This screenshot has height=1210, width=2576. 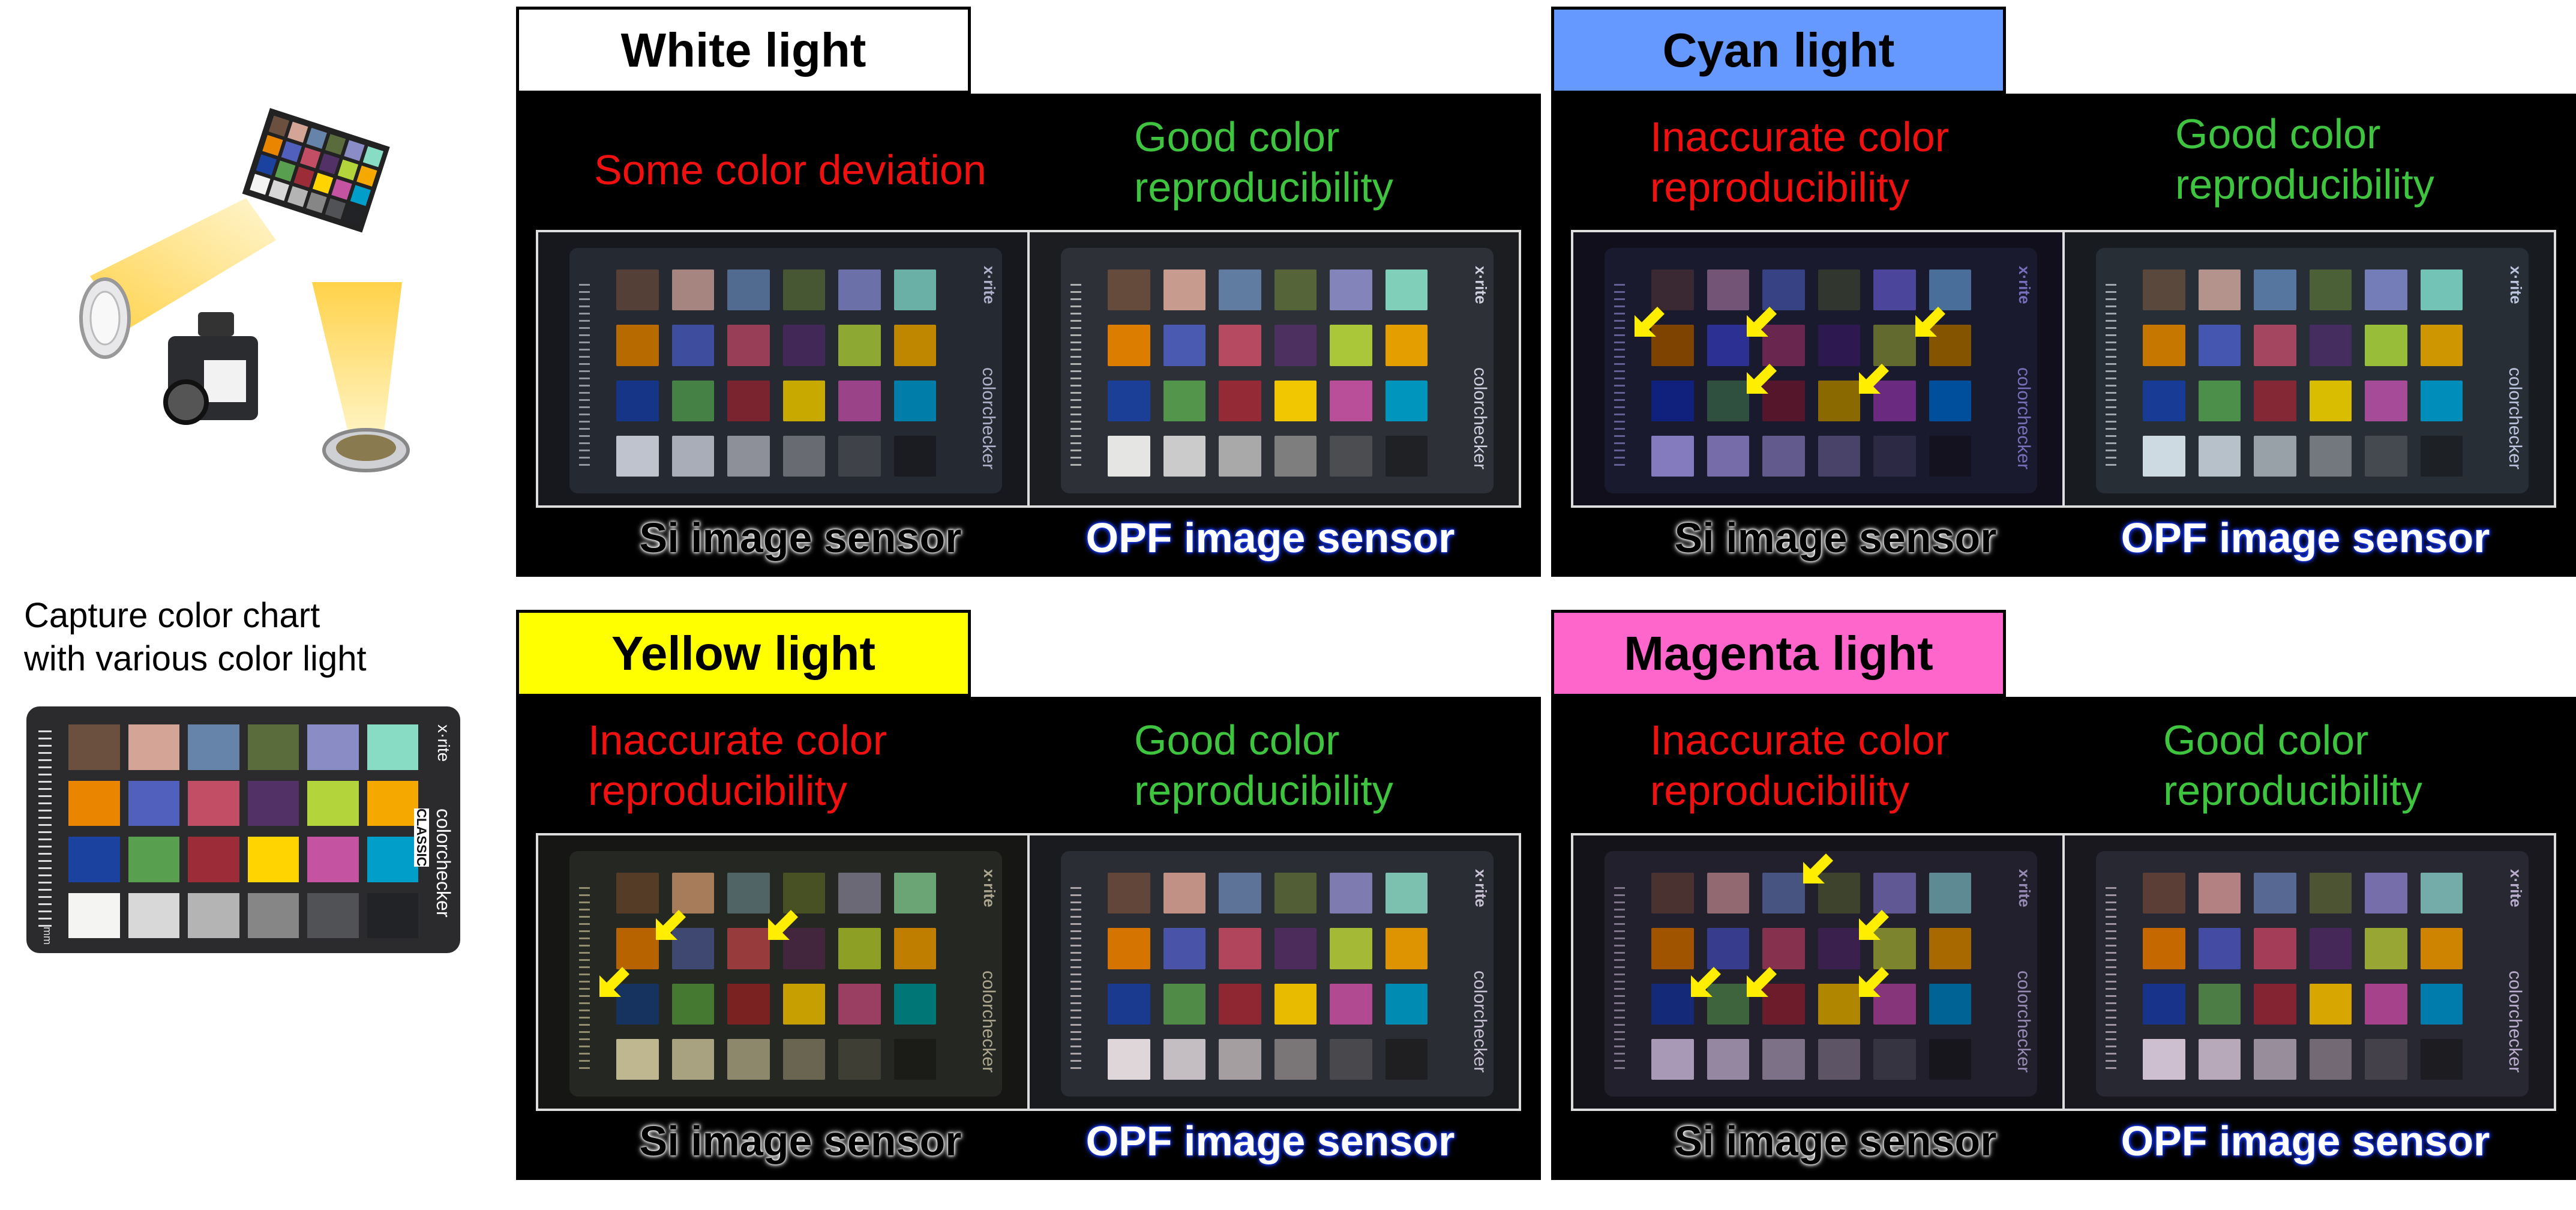 What do you see at coordinates (1800, 765) in the screenshot?
I see `si-comment: Inaccurate color reproducibility` at bounding box center [1800, 765].